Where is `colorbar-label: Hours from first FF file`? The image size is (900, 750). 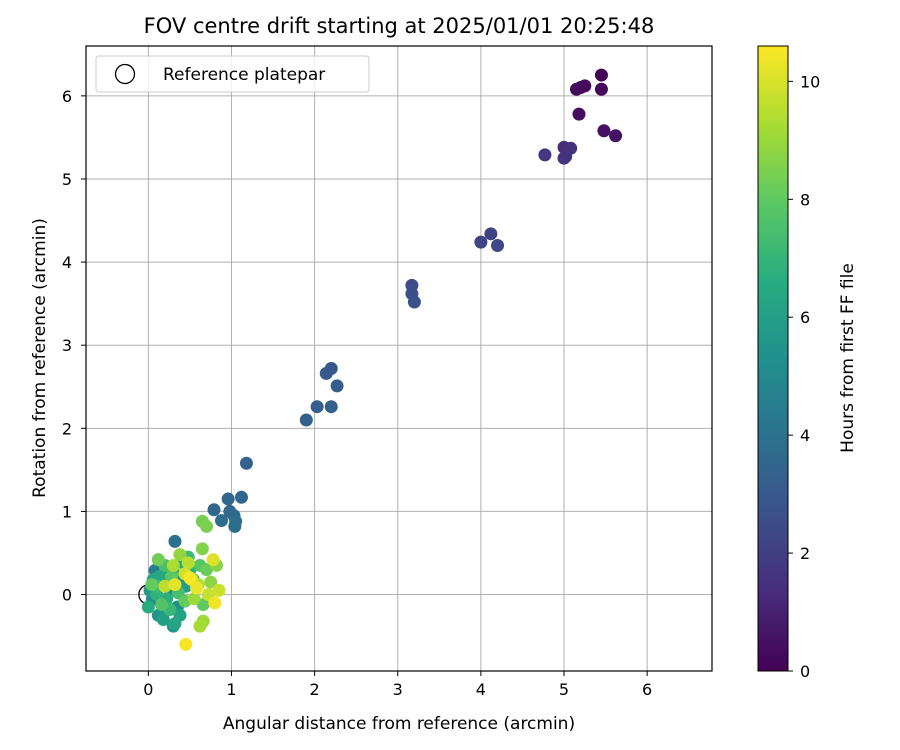
colorbar-label: Hours from first FF file is located at coordinates (848, 358).